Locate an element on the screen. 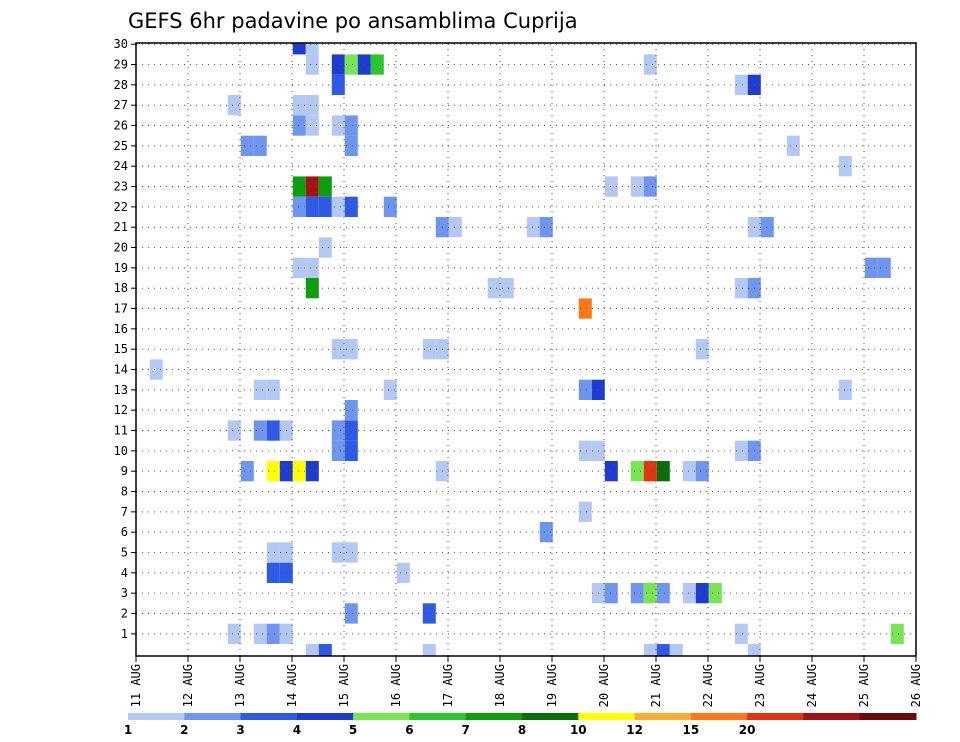 This screenshot has height=742, width=960. x-tick-label: 12 AUG is located at coordinates (188, 685).